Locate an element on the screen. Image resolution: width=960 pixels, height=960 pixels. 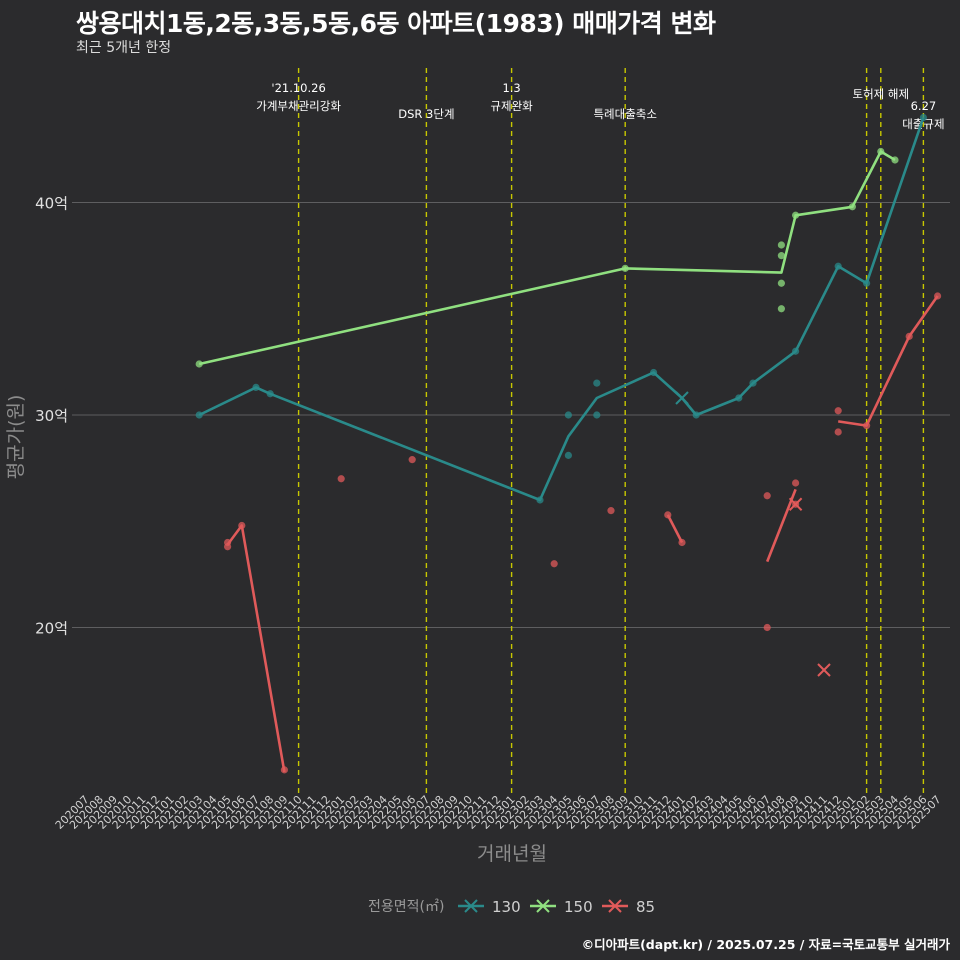
legend: 전용면적(㎡) 130 150 85 is located at coordinates (511, 907).